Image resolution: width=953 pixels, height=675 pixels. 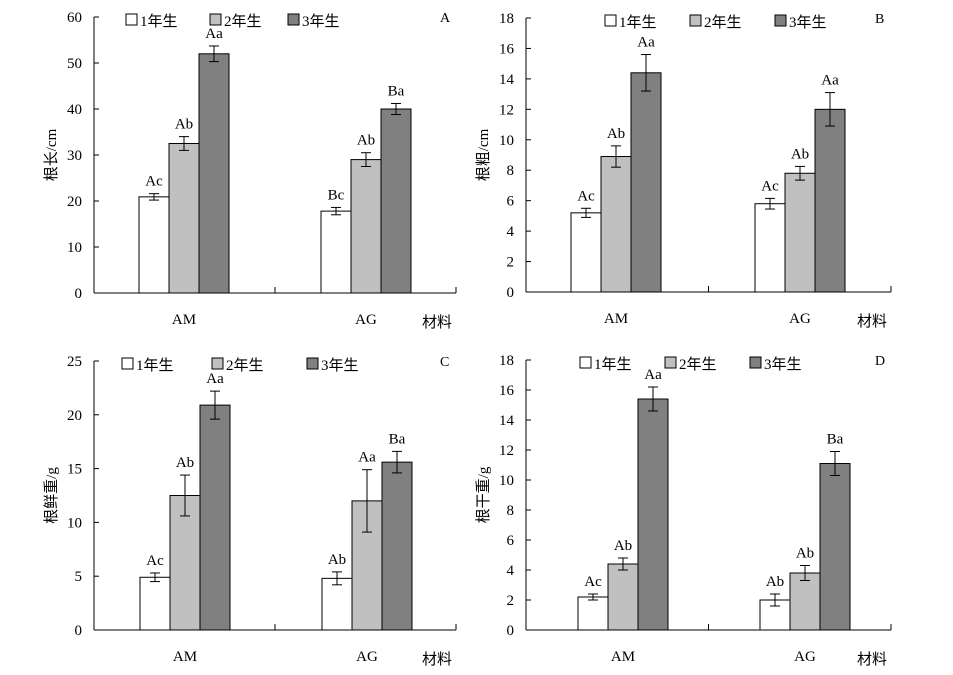 What do you see at coordinates (74, 64) in the screenshot?
I see `y-tick-label: 50` at bounding box center [74, 64].